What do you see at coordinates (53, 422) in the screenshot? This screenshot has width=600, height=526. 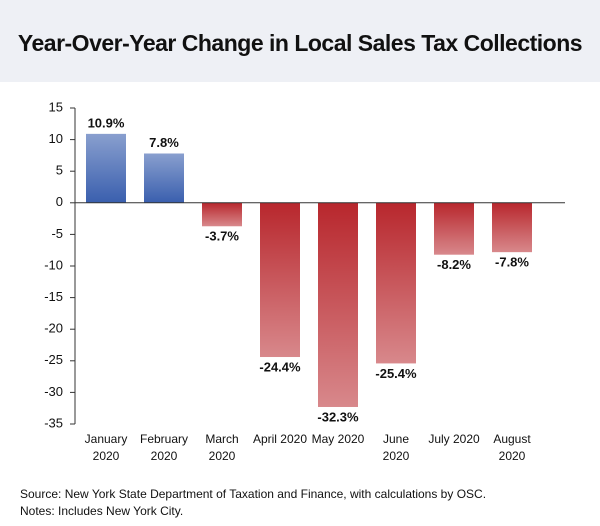 I see `y-tick-label: -35` at bounding box center [53, 422].